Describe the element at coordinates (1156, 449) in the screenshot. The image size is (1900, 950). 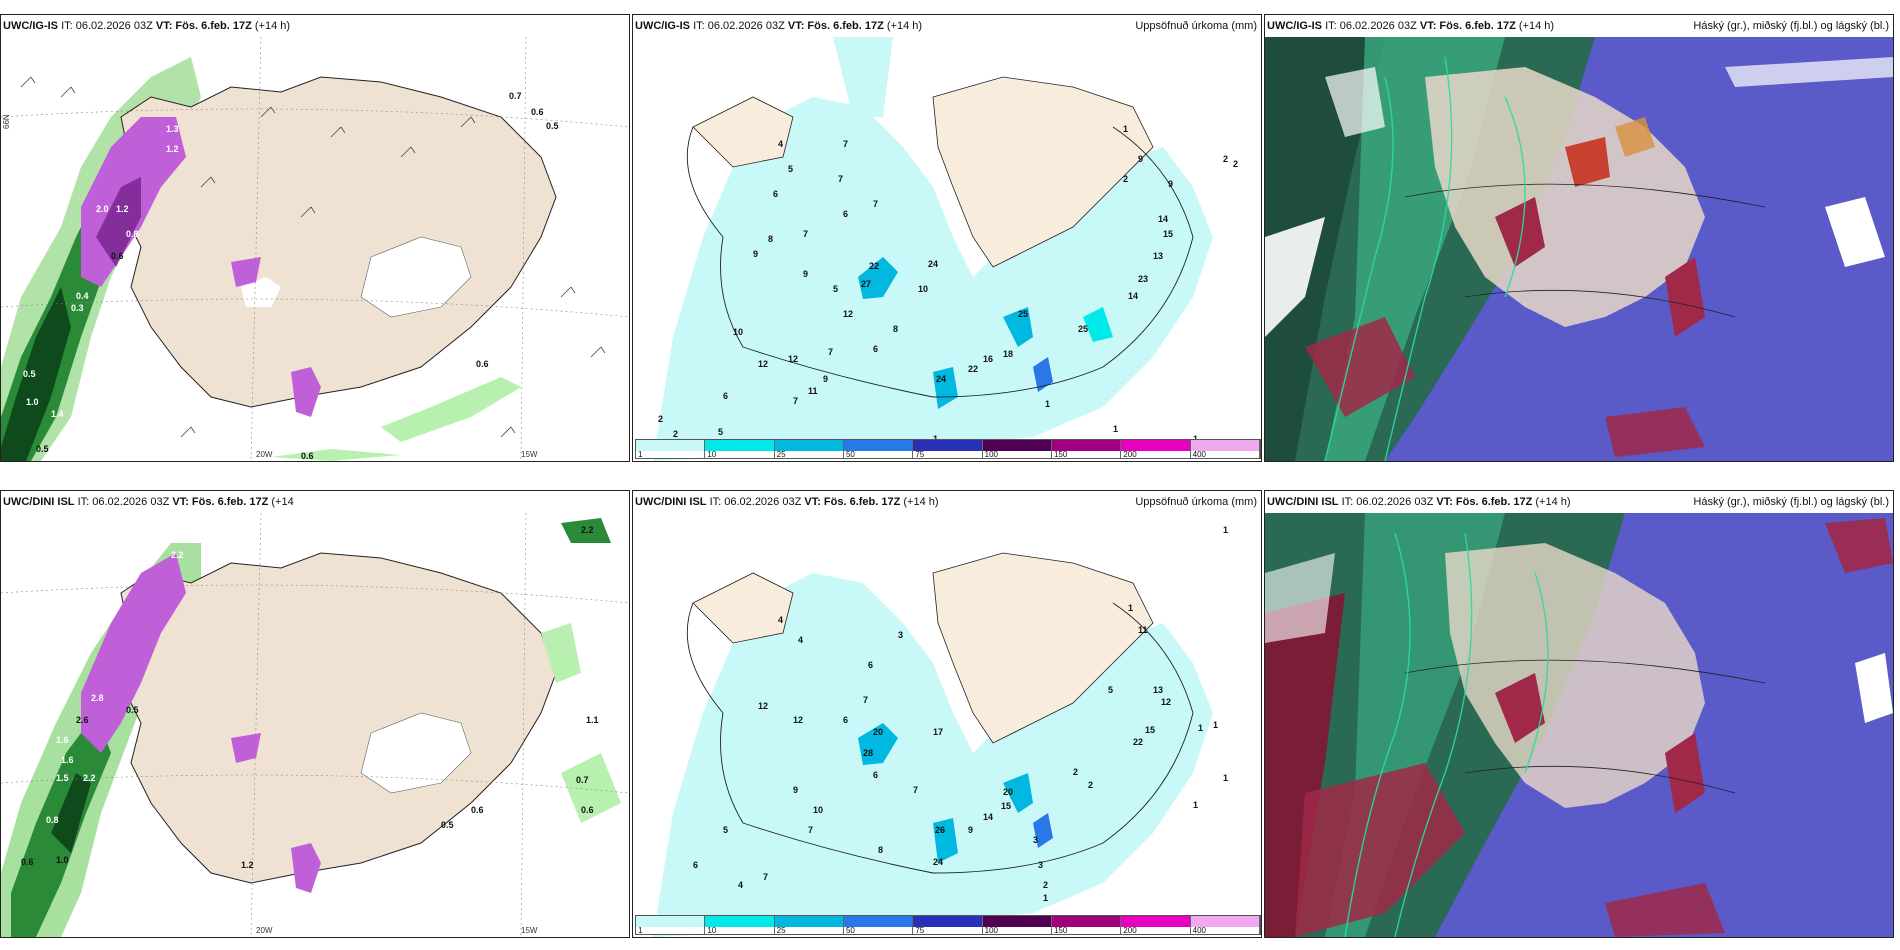
I see `colorbar-cell: 200` at that location.